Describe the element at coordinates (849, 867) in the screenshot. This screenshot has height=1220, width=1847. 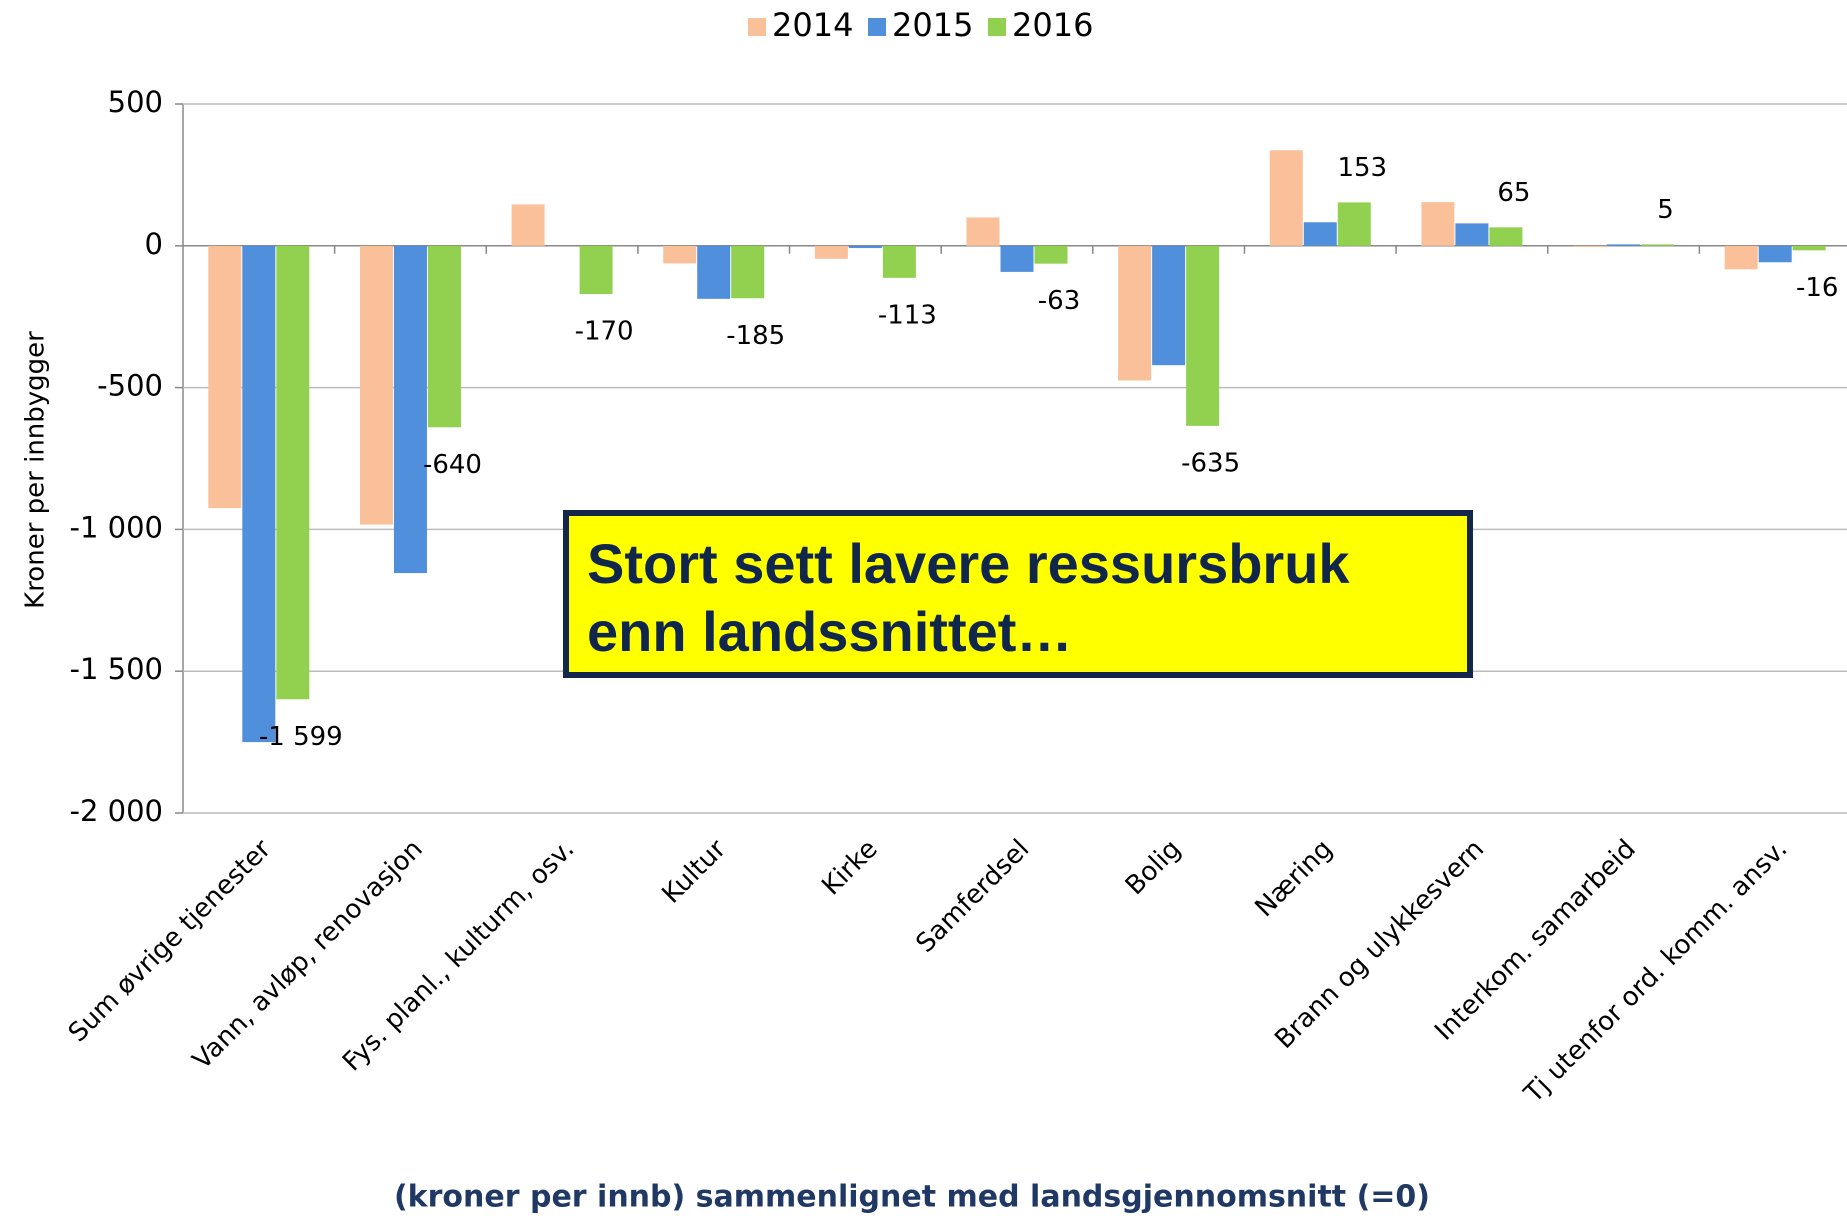
I see `x-tick-label: Kirke` at that location.